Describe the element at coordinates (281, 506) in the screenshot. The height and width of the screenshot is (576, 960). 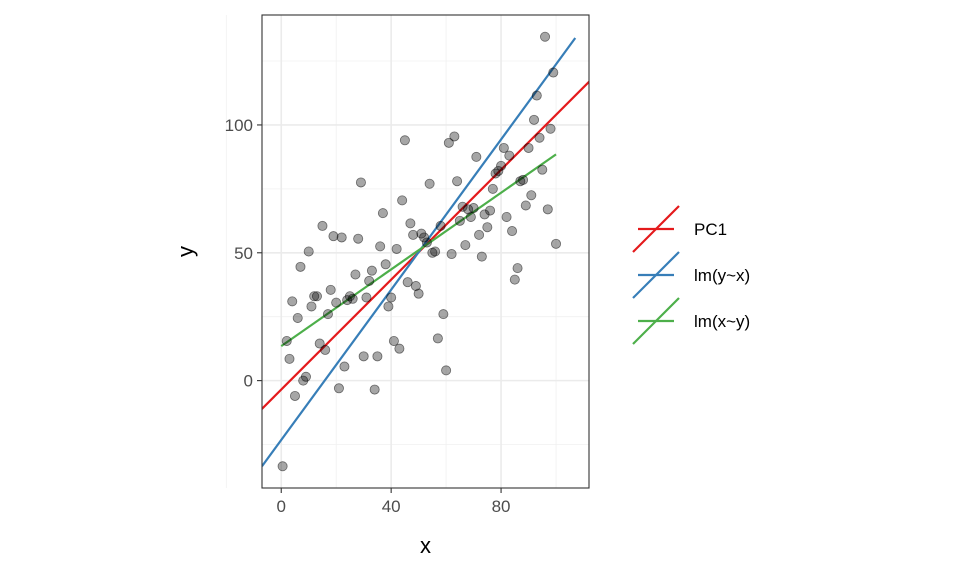
I see `x-tick-label: 0` at that location.